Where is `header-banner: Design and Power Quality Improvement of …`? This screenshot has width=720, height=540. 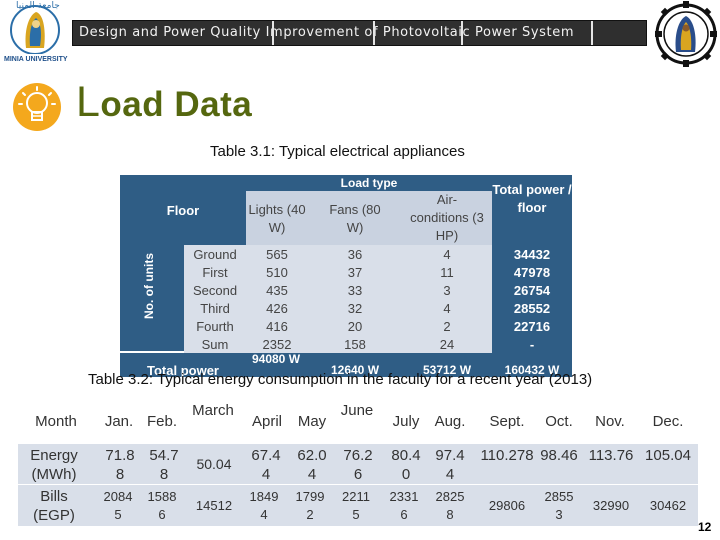
header-banner: Design and Power Quality Improvement of … is located at coordinates (359, 33).